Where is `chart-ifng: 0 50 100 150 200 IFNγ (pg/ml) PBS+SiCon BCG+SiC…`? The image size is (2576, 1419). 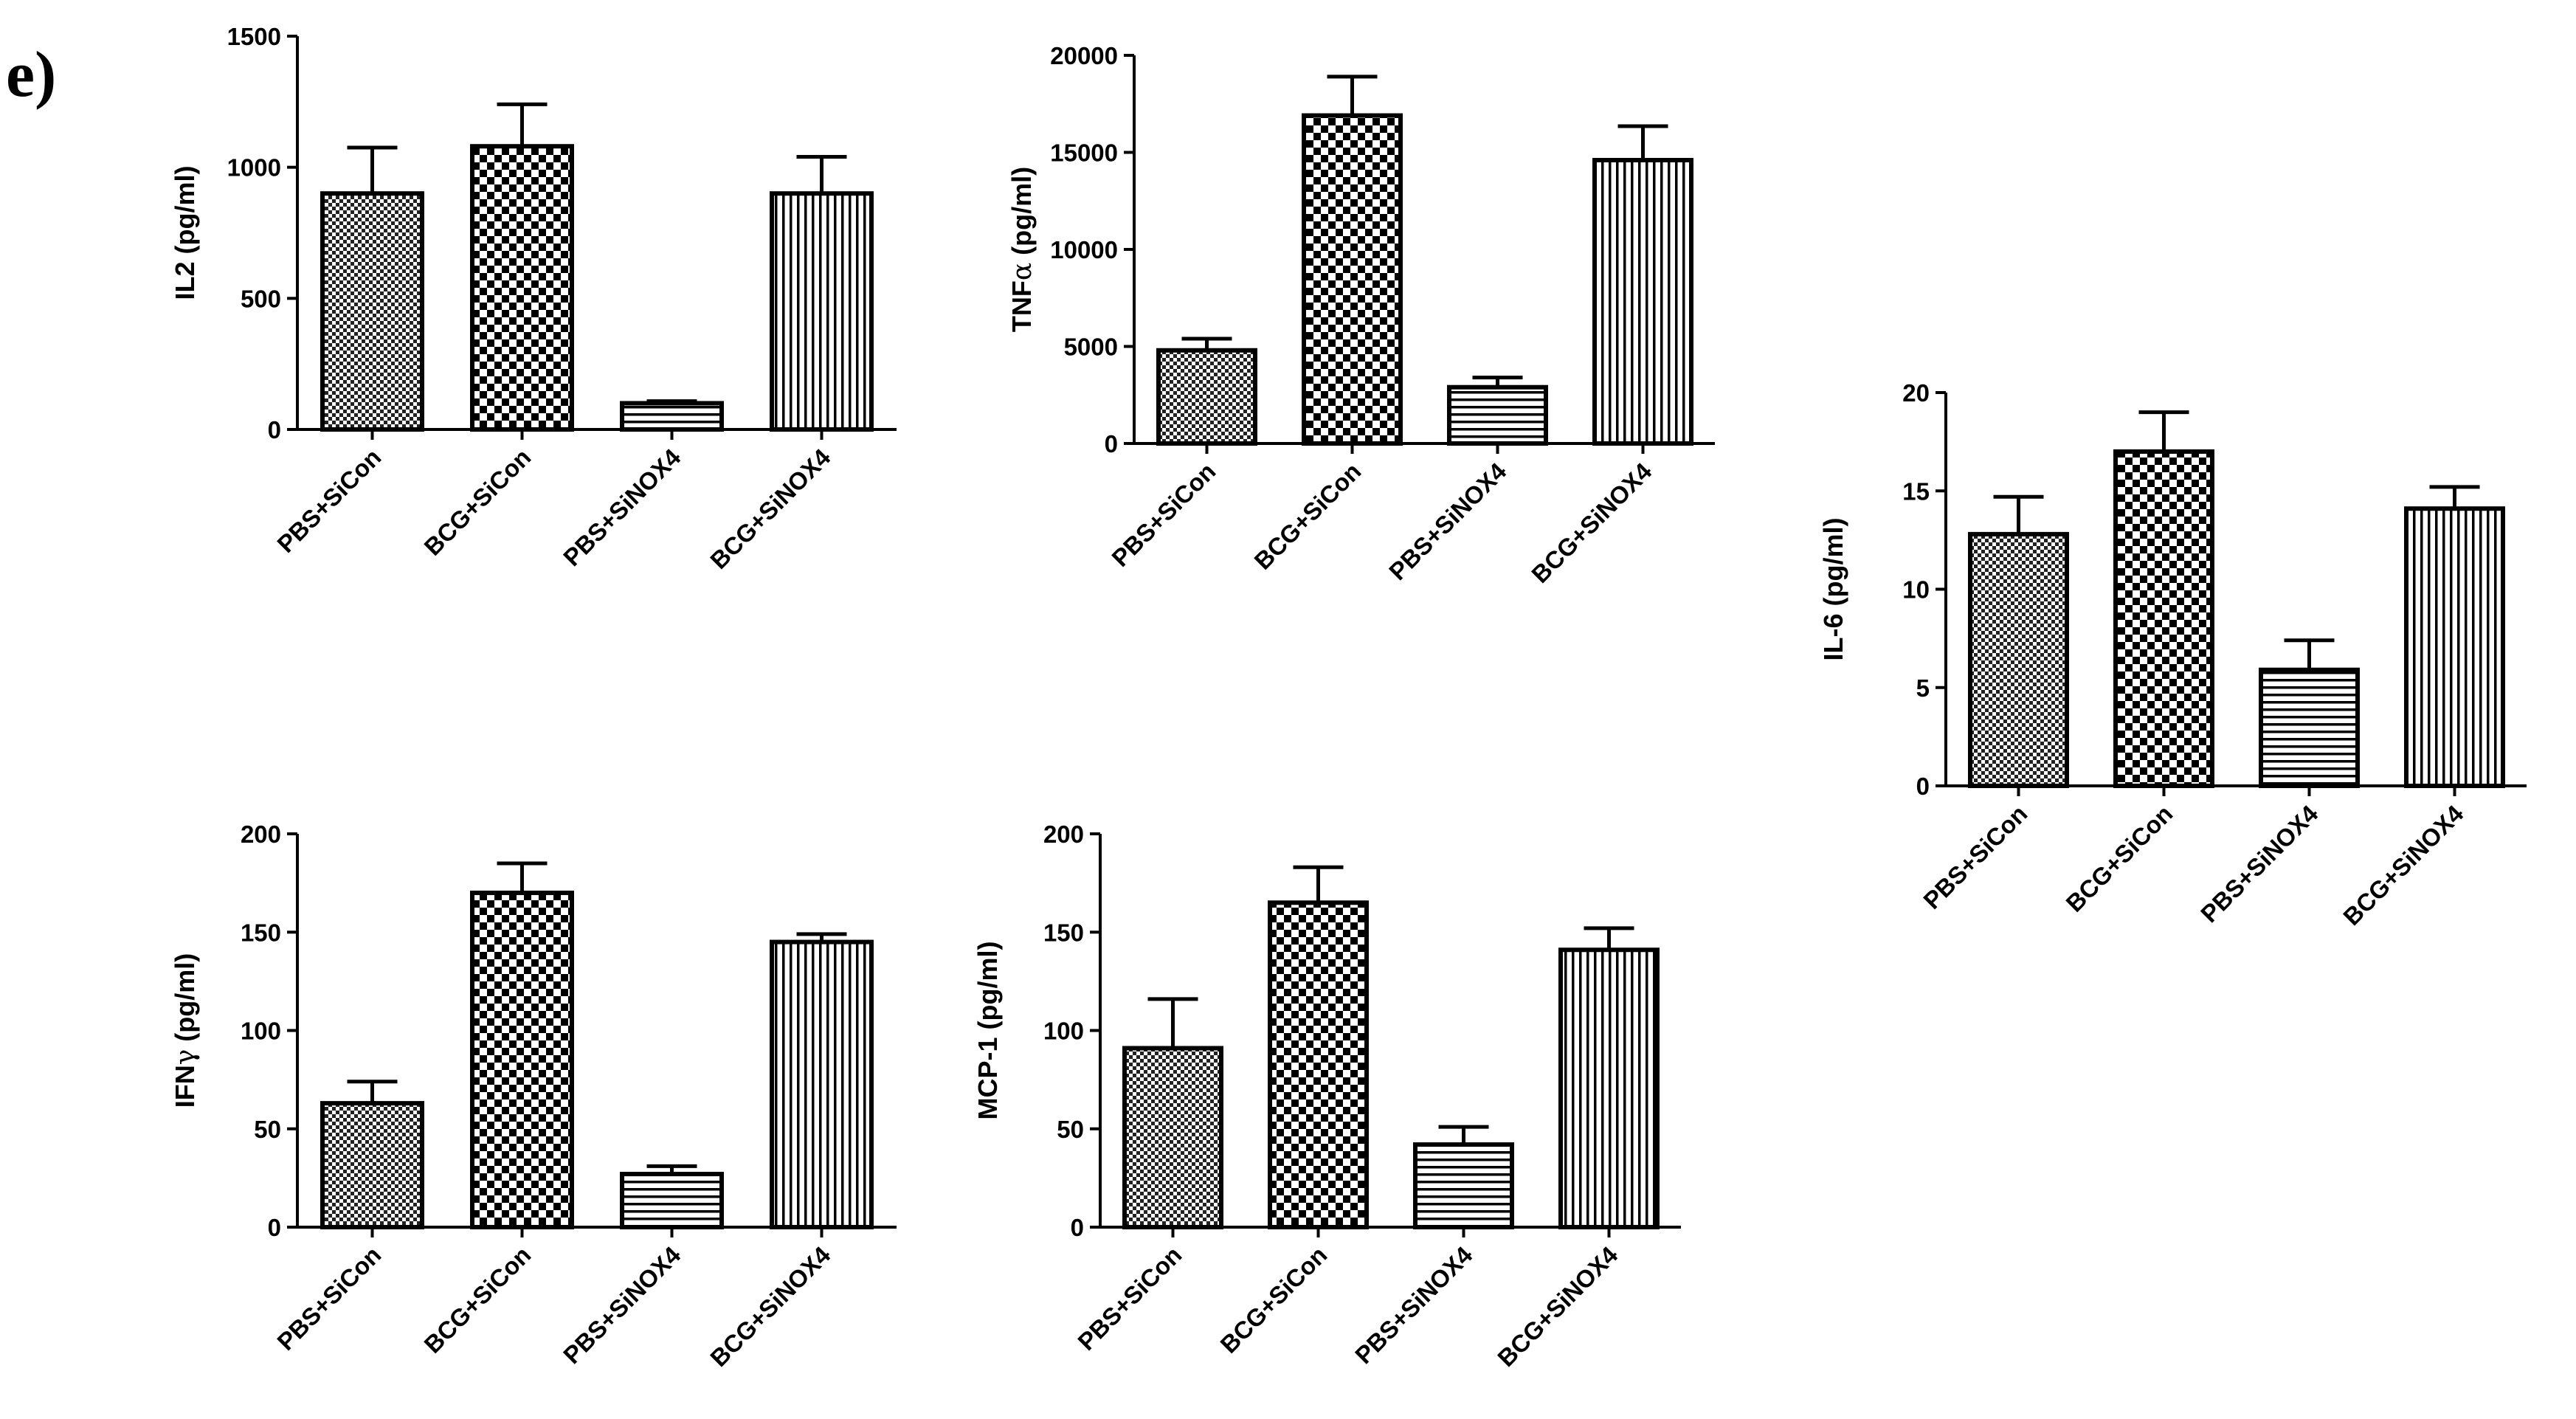 chart-ifng: 0 50 100 150 200 IFNγ (pg/ml) PBS+SiCon BCG+SiC… is located at coordinates (533, 1096).